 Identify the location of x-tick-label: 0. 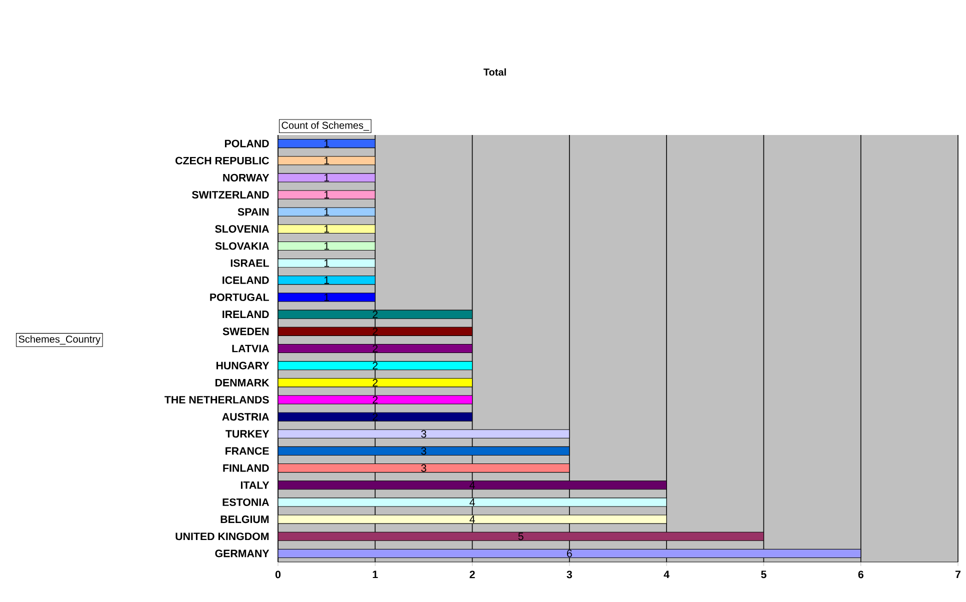
(278, 574).